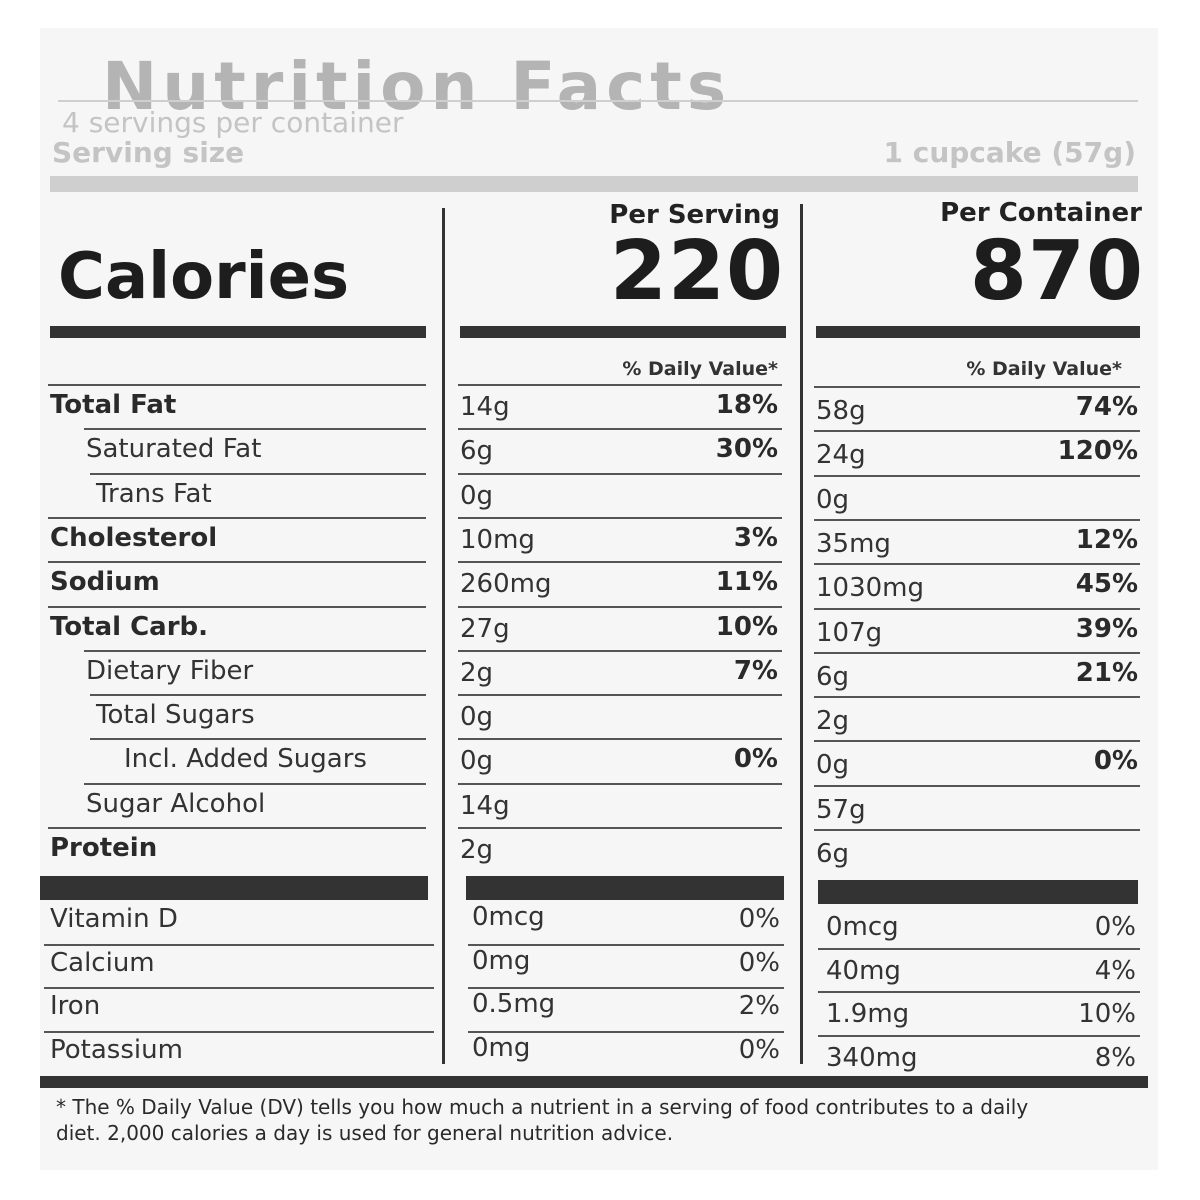 This screenshot has width=1200, height=1200. I want to click on serving-dv: 18%, so click(746, 405).